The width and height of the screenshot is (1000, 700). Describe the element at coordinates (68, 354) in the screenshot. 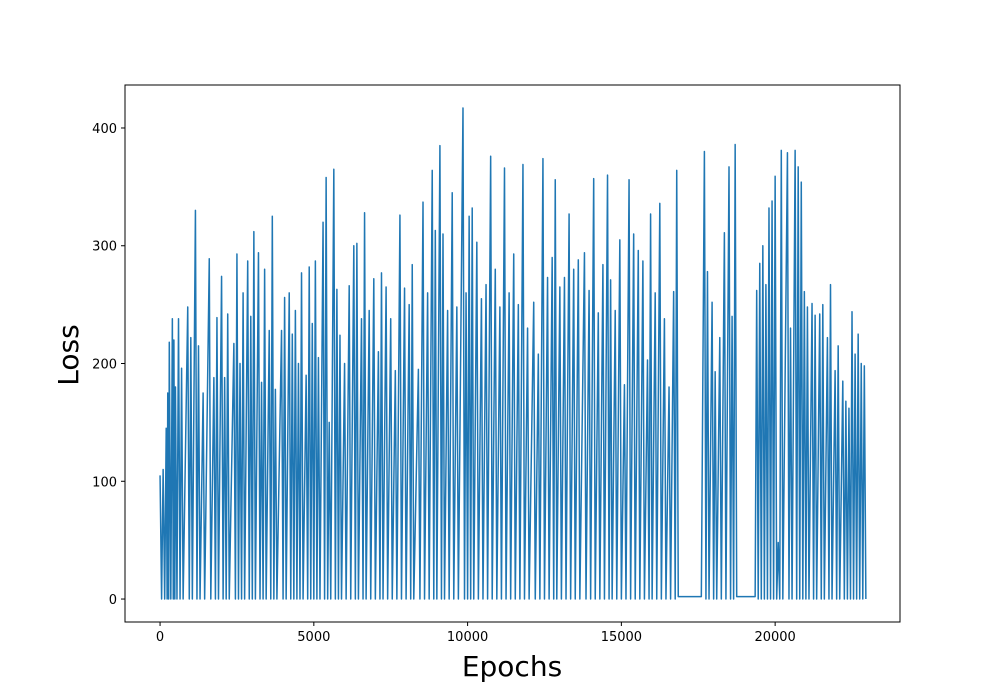

I see `y-axis-label: Loss` at that location.